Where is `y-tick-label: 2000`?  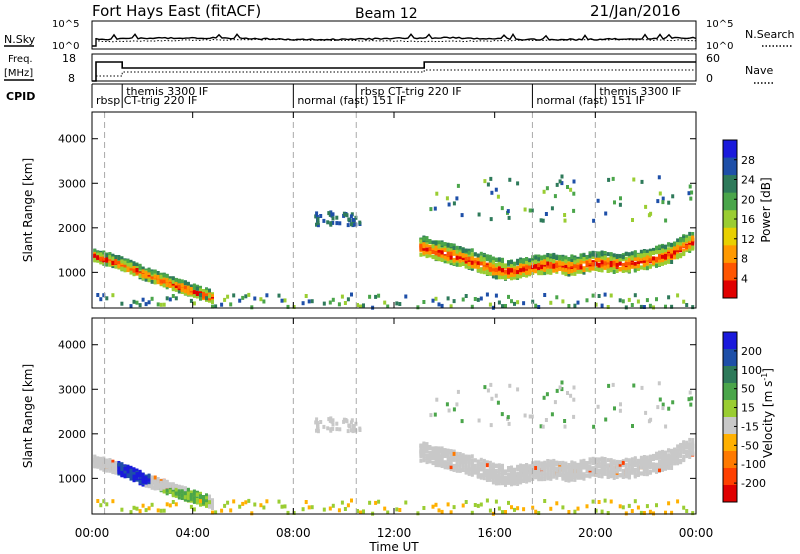
y-tick-label: 2000 is located at coordinates (72, 228).